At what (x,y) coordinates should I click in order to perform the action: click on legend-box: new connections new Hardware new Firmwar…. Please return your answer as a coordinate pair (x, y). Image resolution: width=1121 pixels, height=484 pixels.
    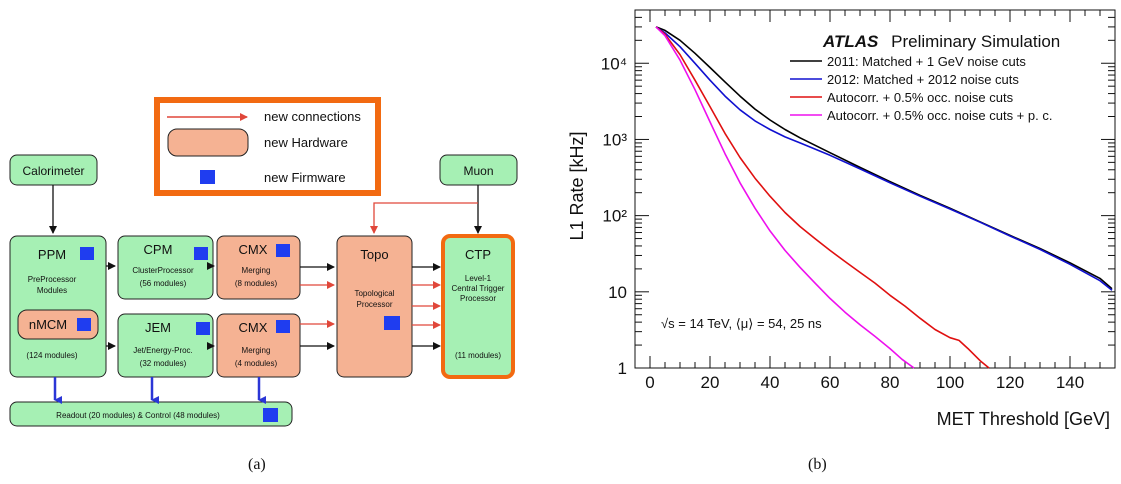
    Looking at the image, I should click on (267, 146).